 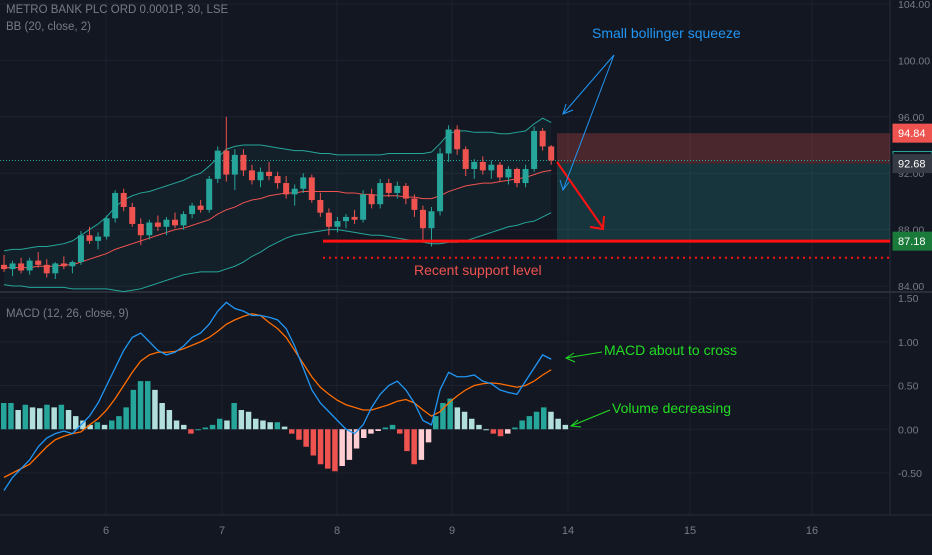 What do you see at coordinates (672, 408) in the screenshot?
I see `annotation-volume-decreasing: Volume decreasing` at bounding box center [672, 408].